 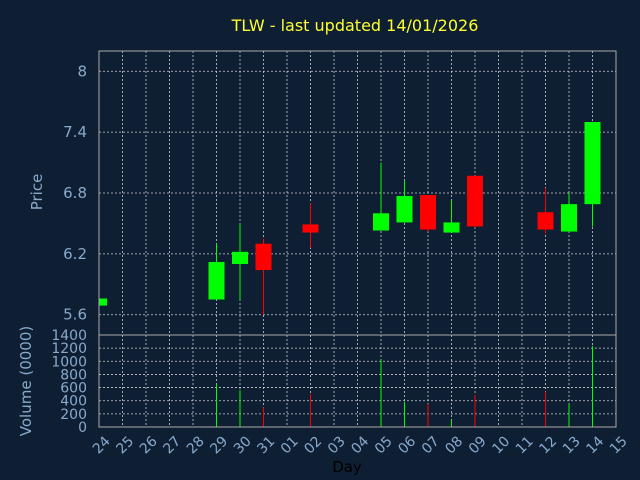 I want to click on x-tick-label: 07, so click(x=431, y=445).